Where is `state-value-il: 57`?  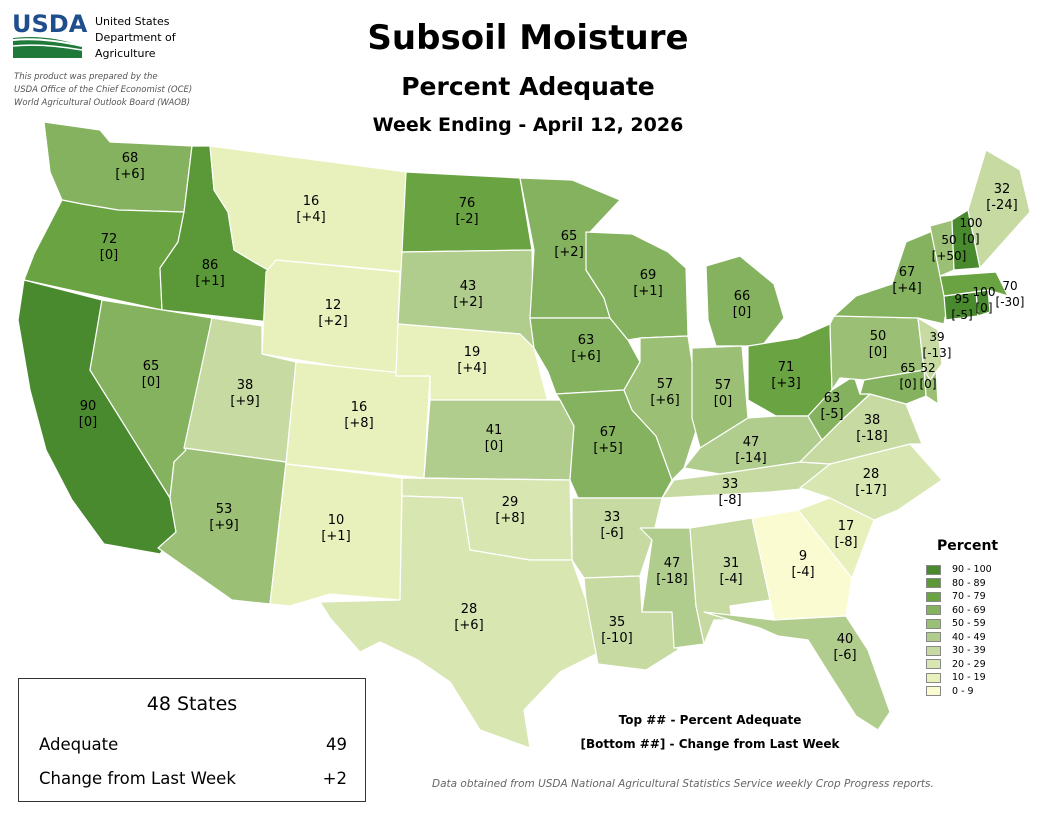
state-value-il: 57 is located at coordinates (665, 384).